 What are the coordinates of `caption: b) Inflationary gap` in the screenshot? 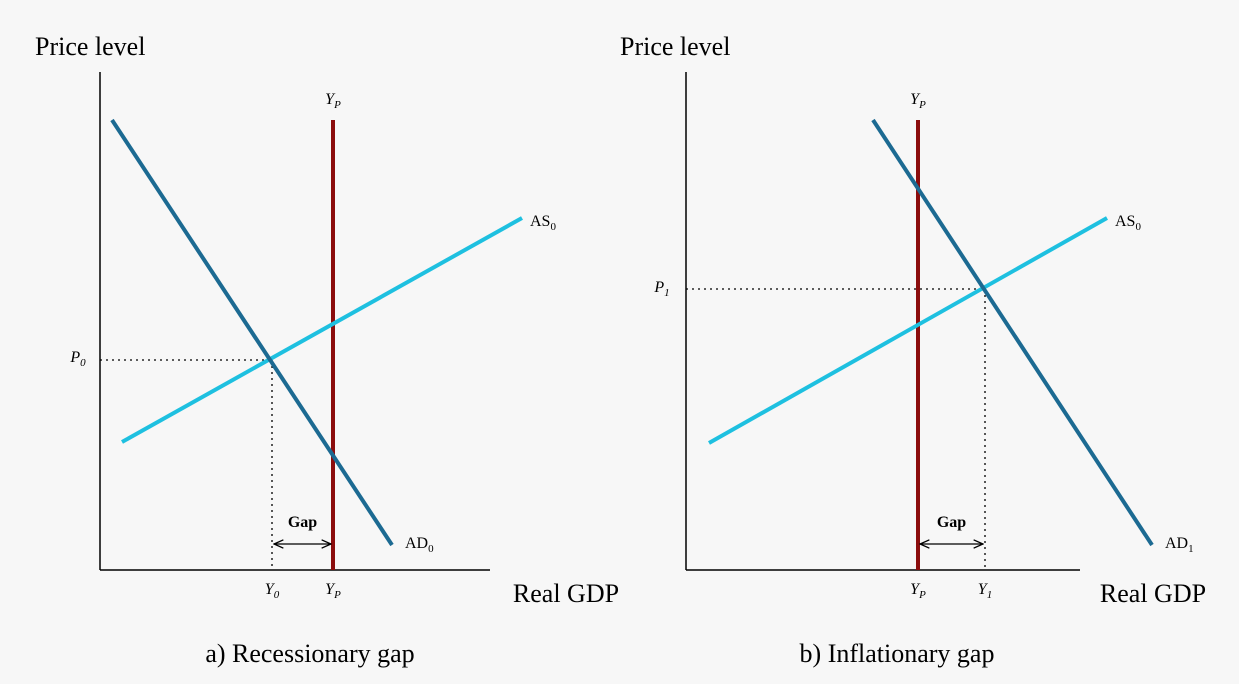 It's located at (897, 653).